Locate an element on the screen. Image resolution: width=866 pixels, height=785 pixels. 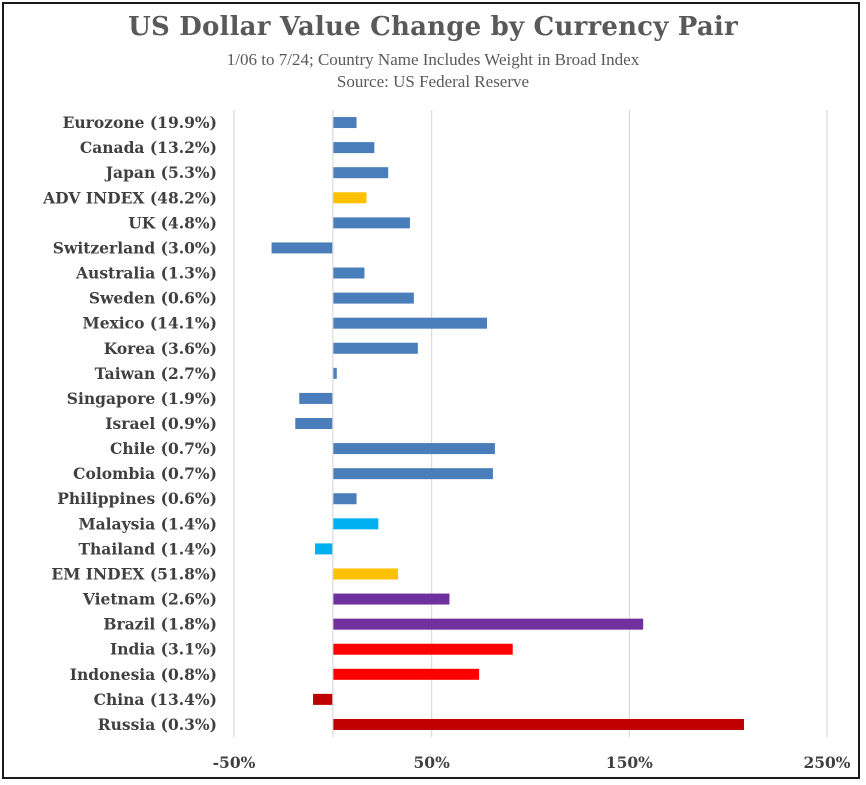
category-label: China (13.4%) is located at coordinates (155, 699).